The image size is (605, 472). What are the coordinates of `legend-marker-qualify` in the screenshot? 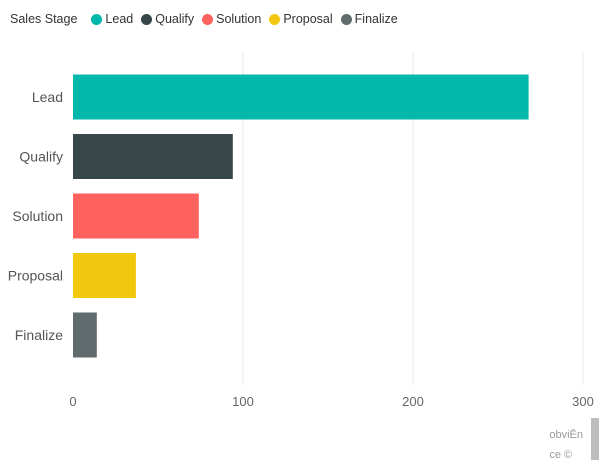 It's located at (147, 19).